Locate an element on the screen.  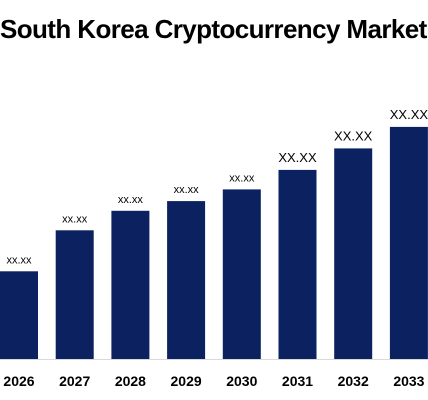
data-label-2031: XX.XX is located at coordinates (297, 157).